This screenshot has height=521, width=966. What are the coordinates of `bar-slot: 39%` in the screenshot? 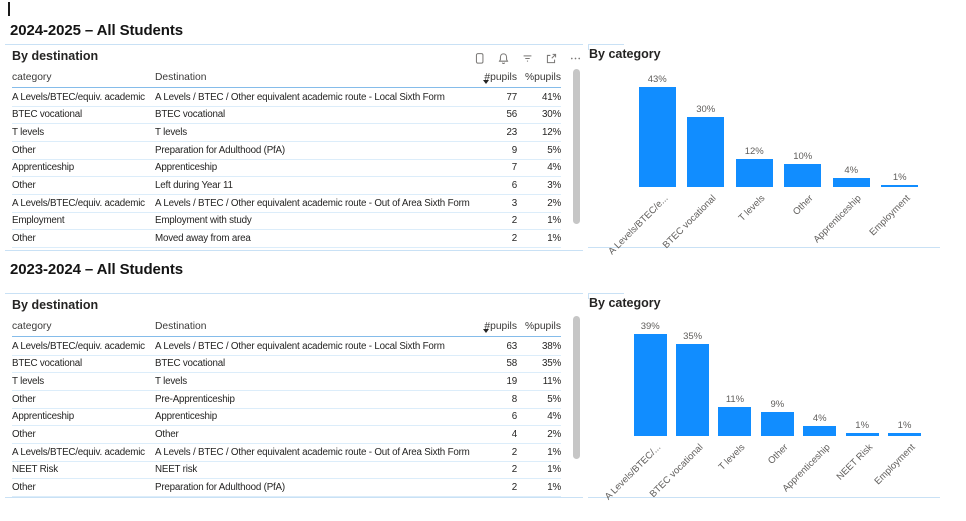 It's located at (650, 375).